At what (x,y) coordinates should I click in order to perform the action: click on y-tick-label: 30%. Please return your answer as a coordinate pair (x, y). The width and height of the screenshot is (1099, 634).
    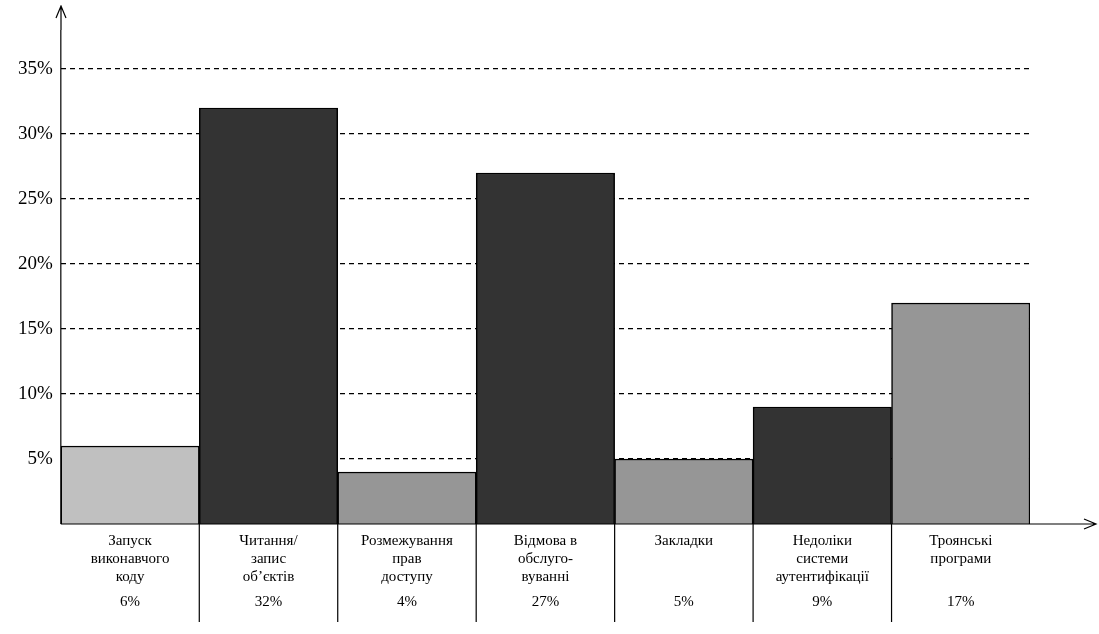
    Looking at the image, I should click on (35, 132).